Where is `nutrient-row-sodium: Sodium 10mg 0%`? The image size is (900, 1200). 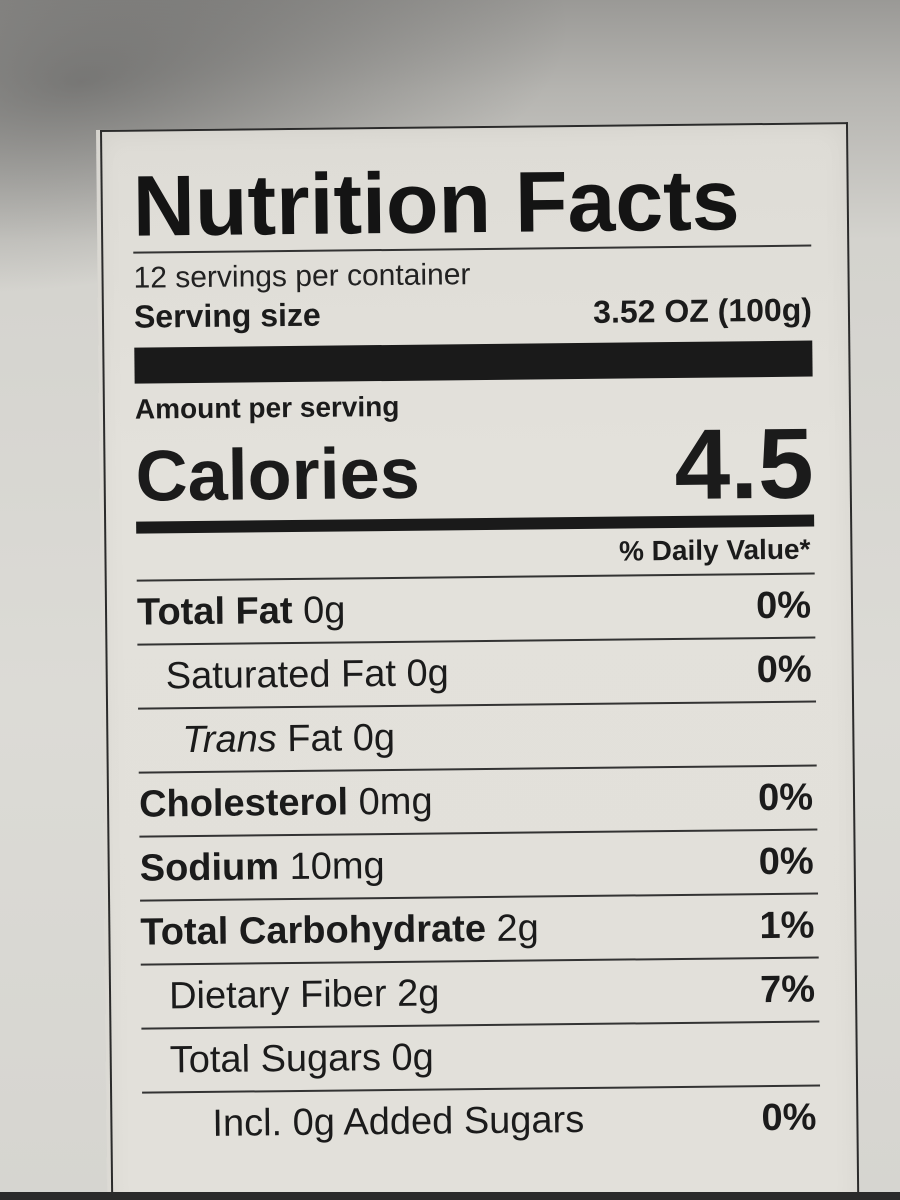
nutrient-row-sodium: Sodium 10mg 0% is located at coordinates (479, 864).